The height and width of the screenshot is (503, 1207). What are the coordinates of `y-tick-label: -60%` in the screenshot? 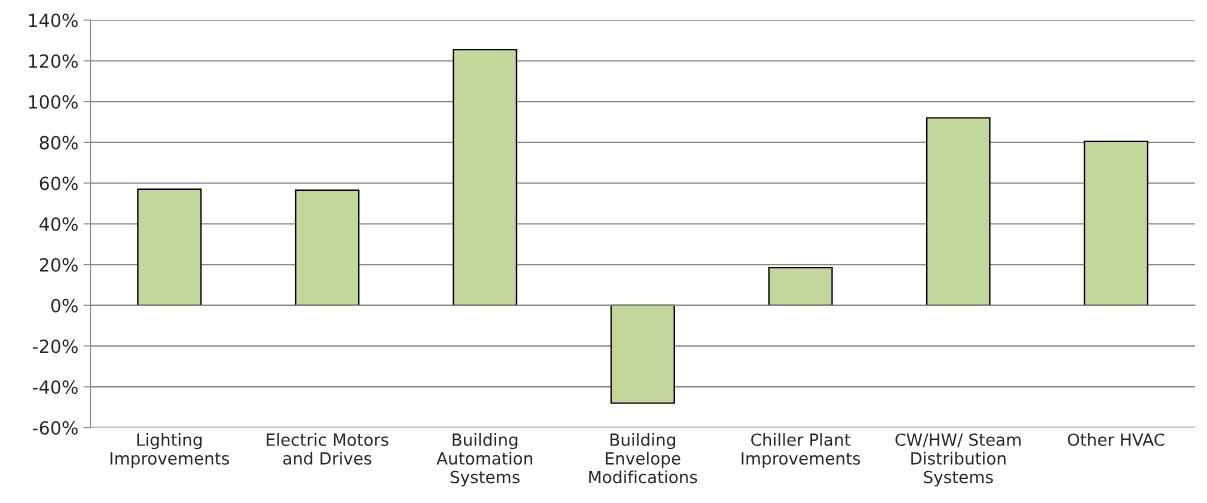 It's located at (55, 428).